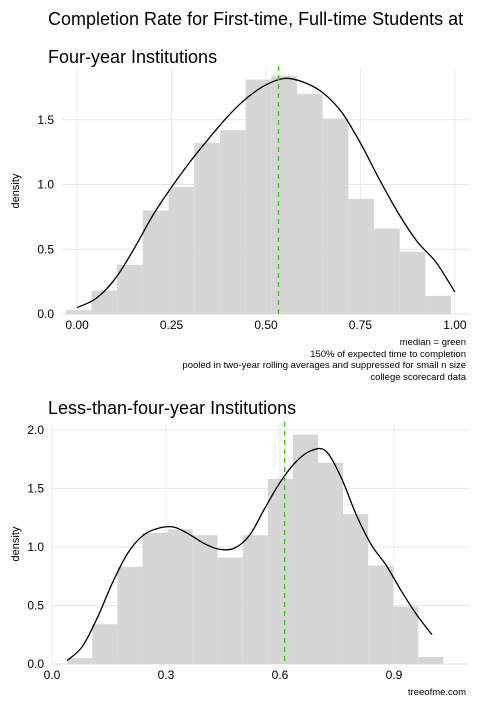  Describe the element at coordinates (436, 692) in the screenshot. I see `source-credit: treeofme.com` at that location.